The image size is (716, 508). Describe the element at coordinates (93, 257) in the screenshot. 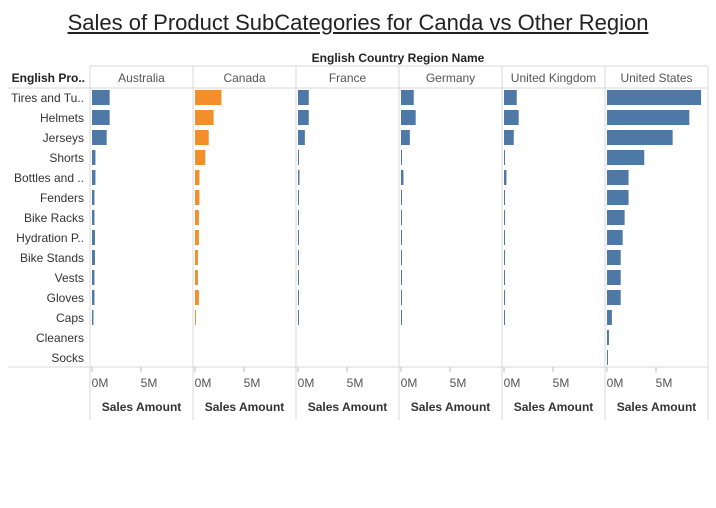

I see `bar-australia-bike-stands` at that location.